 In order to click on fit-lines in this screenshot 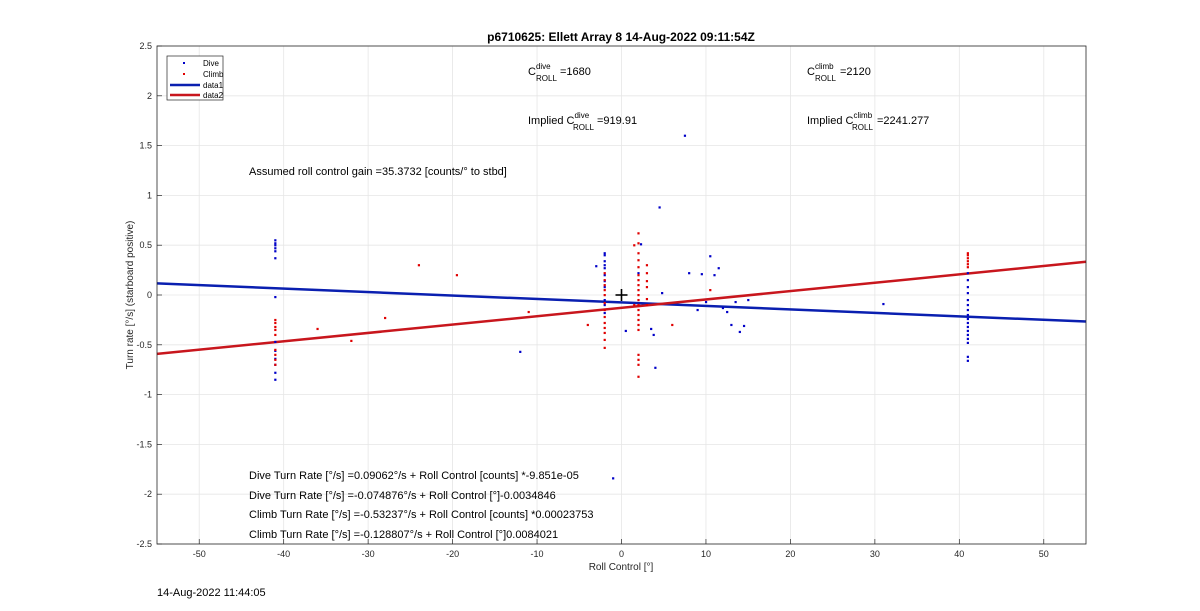, I will do `click(621, 308)`.